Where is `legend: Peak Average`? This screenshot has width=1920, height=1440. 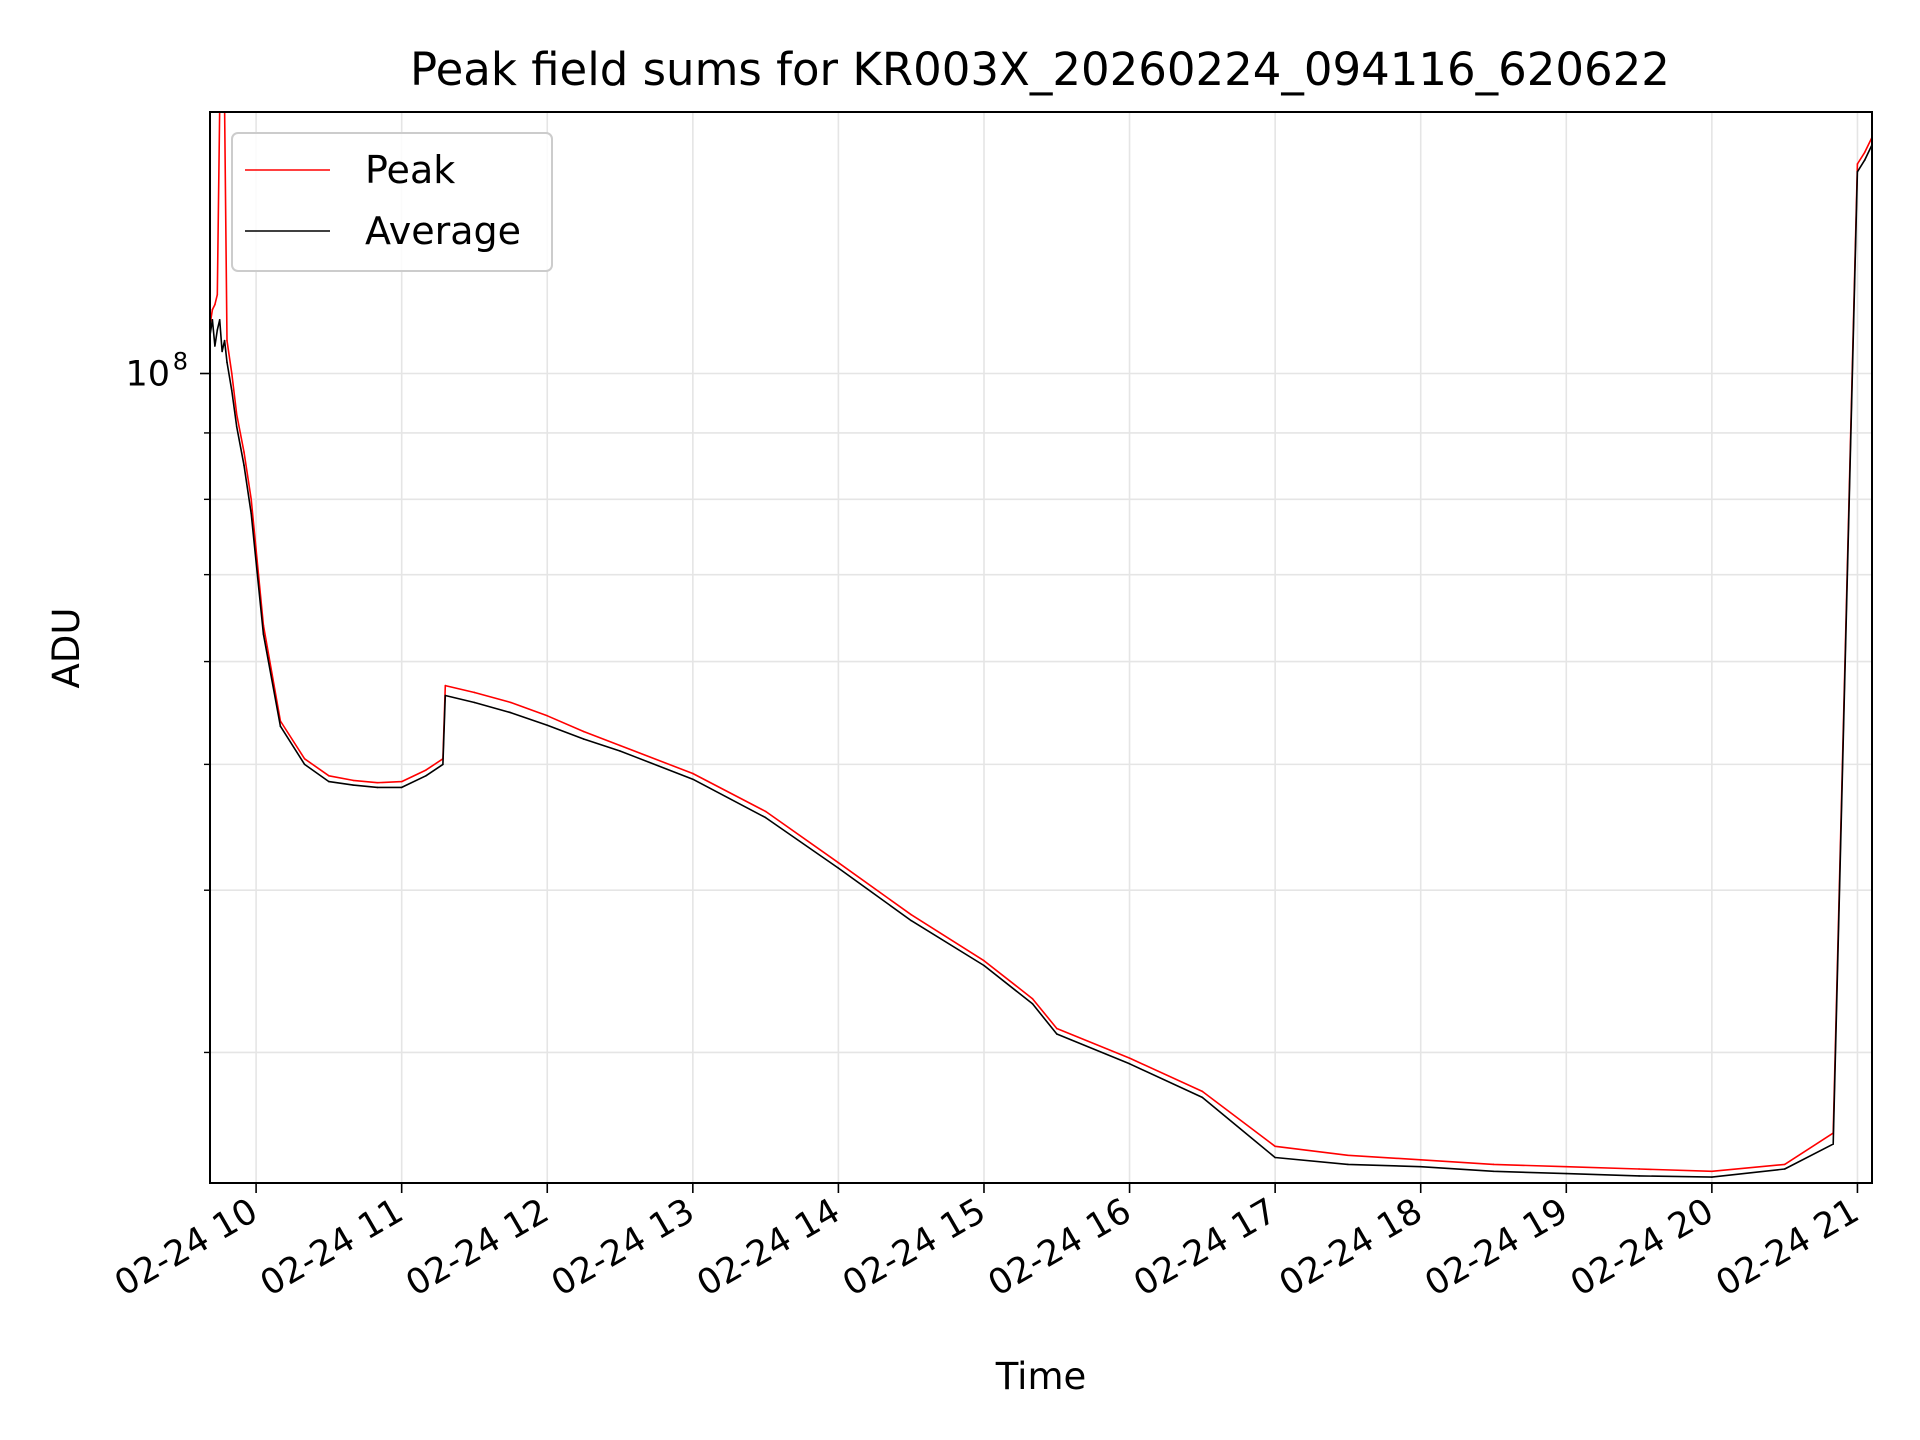
legend: Peak Average is located at coordinates (392, 202).